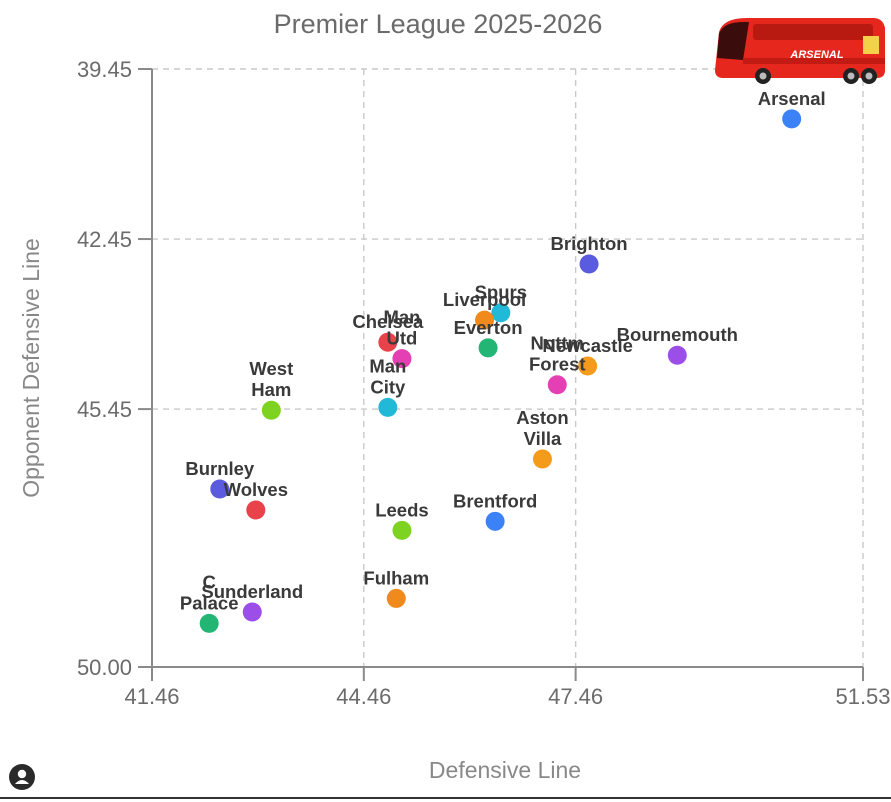 This screenshot has height=802, width=891. I want to click on point-label: C, so click(209, 581).